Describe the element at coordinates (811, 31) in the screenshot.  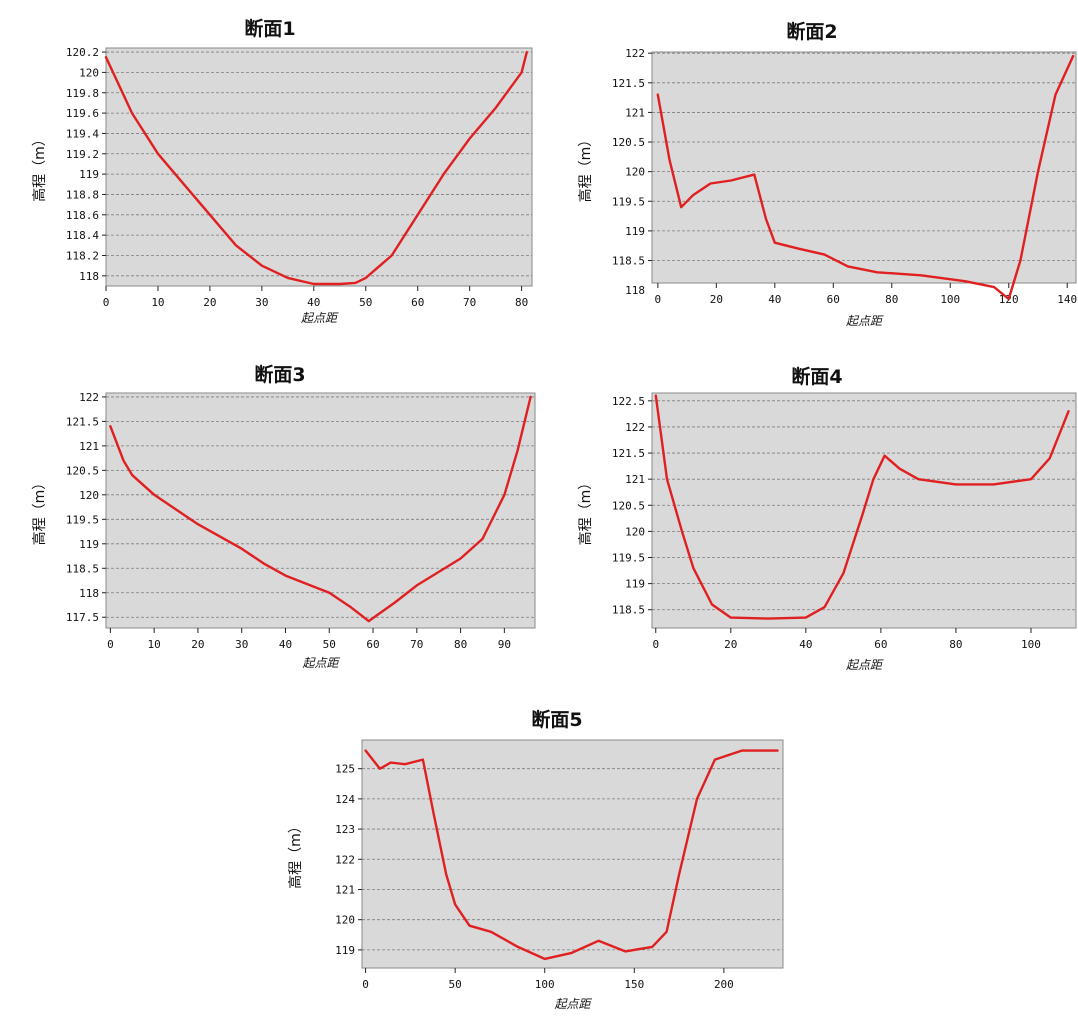
I see `chart-title: 断面2` at that location.